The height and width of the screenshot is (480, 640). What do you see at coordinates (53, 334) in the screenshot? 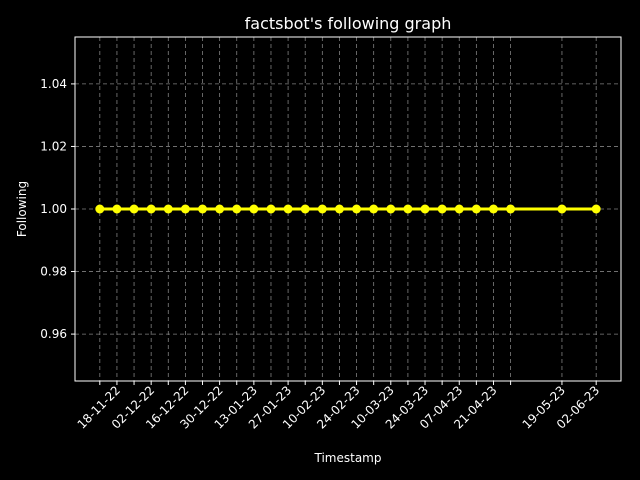
I see `y-tick-label: 0.96` at bounding box center [53, 334].